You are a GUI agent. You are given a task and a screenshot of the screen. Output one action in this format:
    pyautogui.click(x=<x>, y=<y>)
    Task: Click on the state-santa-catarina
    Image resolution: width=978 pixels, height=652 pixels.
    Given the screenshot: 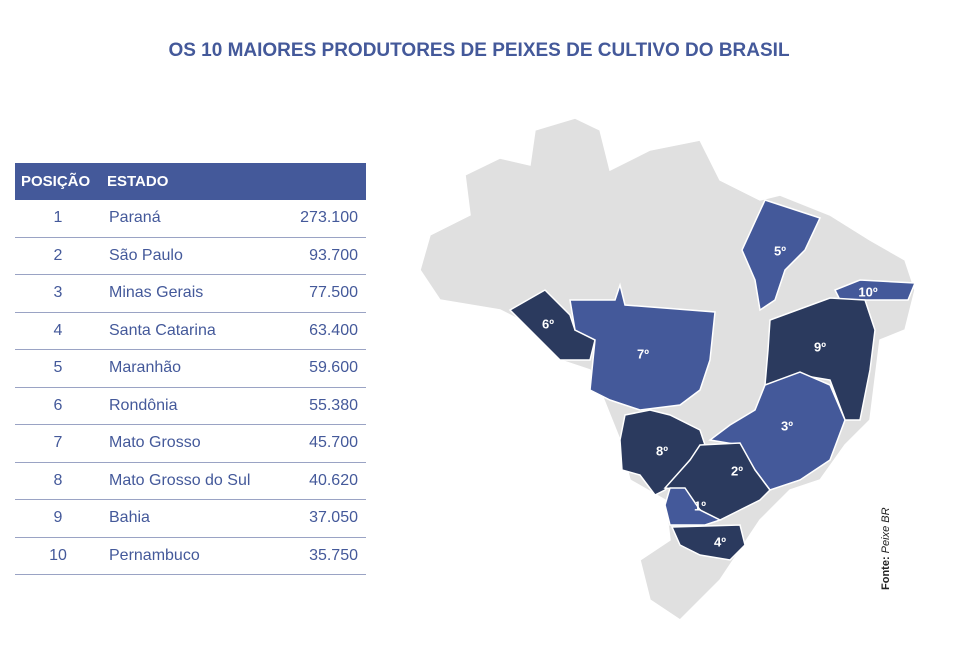 What is the action you would take?
    pyautogui.click(x=708, y=542)
    